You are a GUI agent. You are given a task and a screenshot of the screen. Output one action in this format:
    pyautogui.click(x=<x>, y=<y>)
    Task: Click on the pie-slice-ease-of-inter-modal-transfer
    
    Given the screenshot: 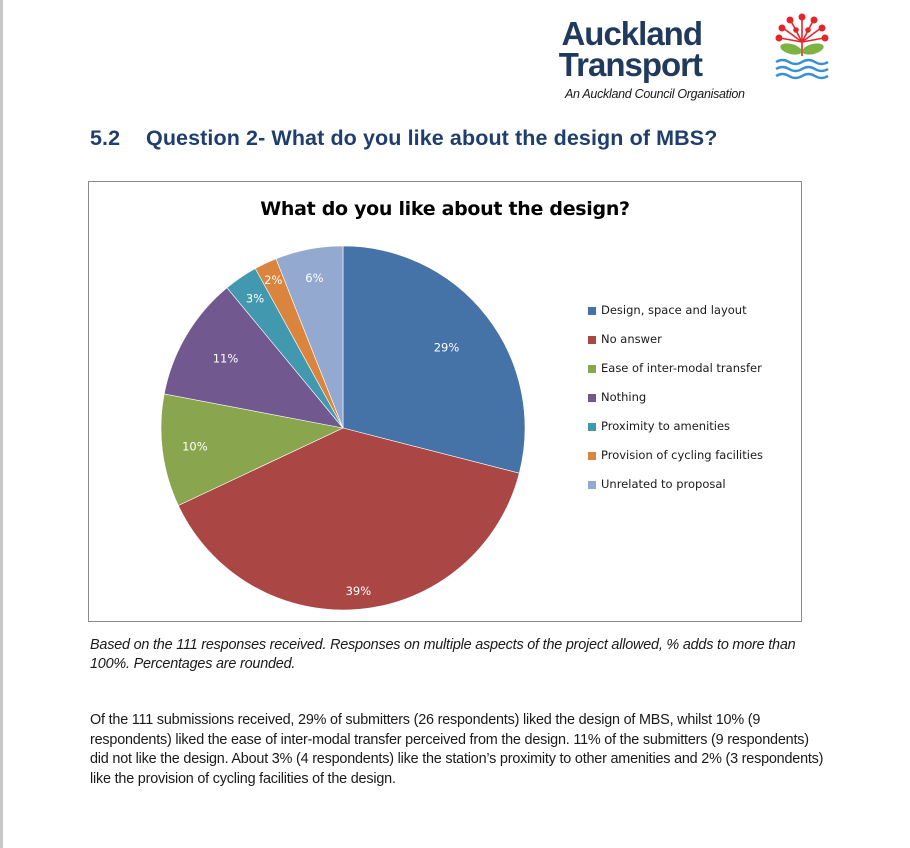 What is the action you would take?
    pyautogui.click(x=252, y=449)
    